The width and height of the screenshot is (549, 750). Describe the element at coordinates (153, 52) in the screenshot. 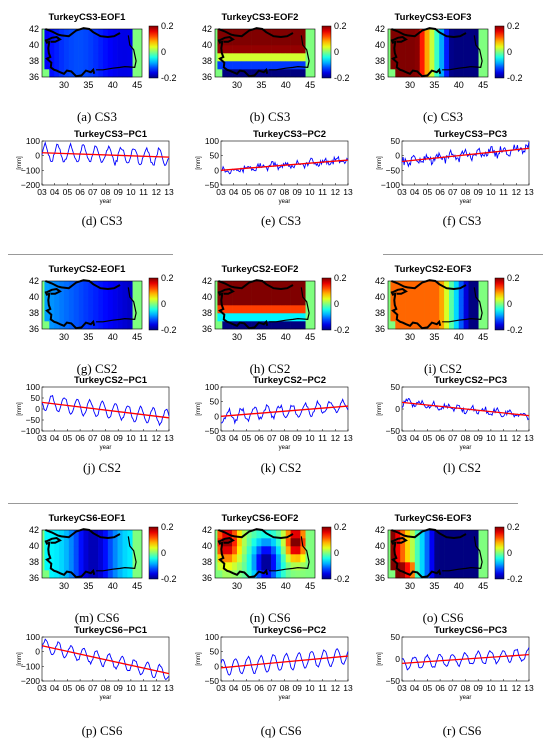

I see `colorbar` at that location.